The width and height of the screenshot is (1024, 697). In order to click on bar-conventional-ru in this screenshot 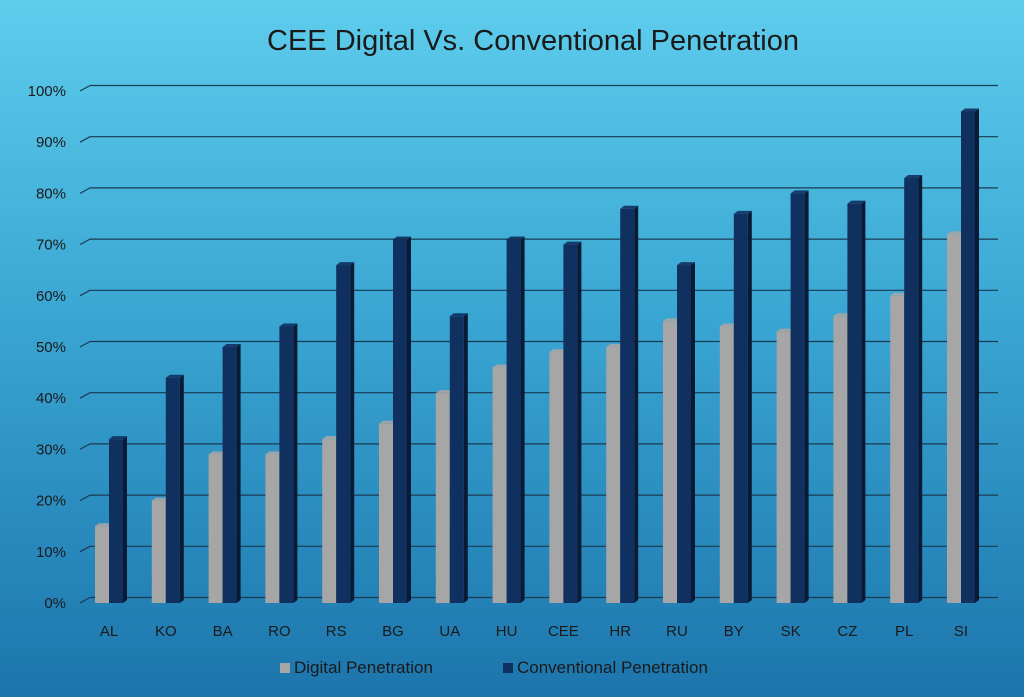, I will do `click(686, 432)`.